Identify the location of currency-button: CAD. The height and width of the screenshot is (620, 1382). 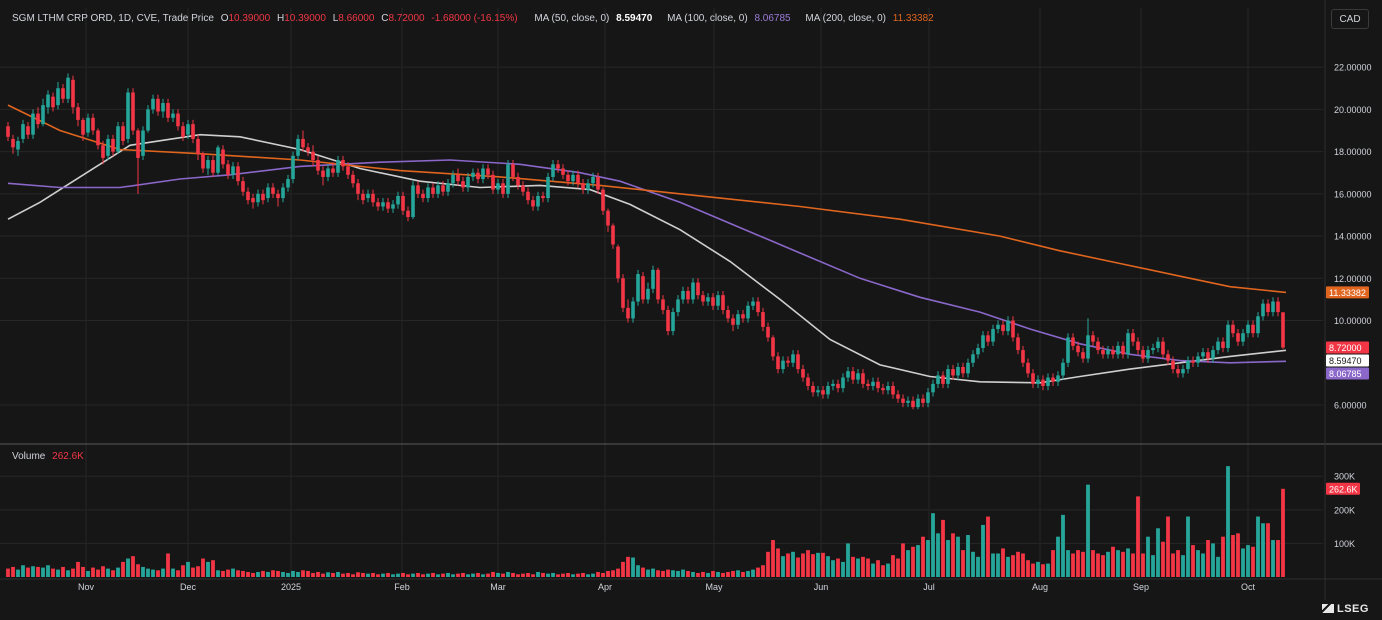
(1350, 19).